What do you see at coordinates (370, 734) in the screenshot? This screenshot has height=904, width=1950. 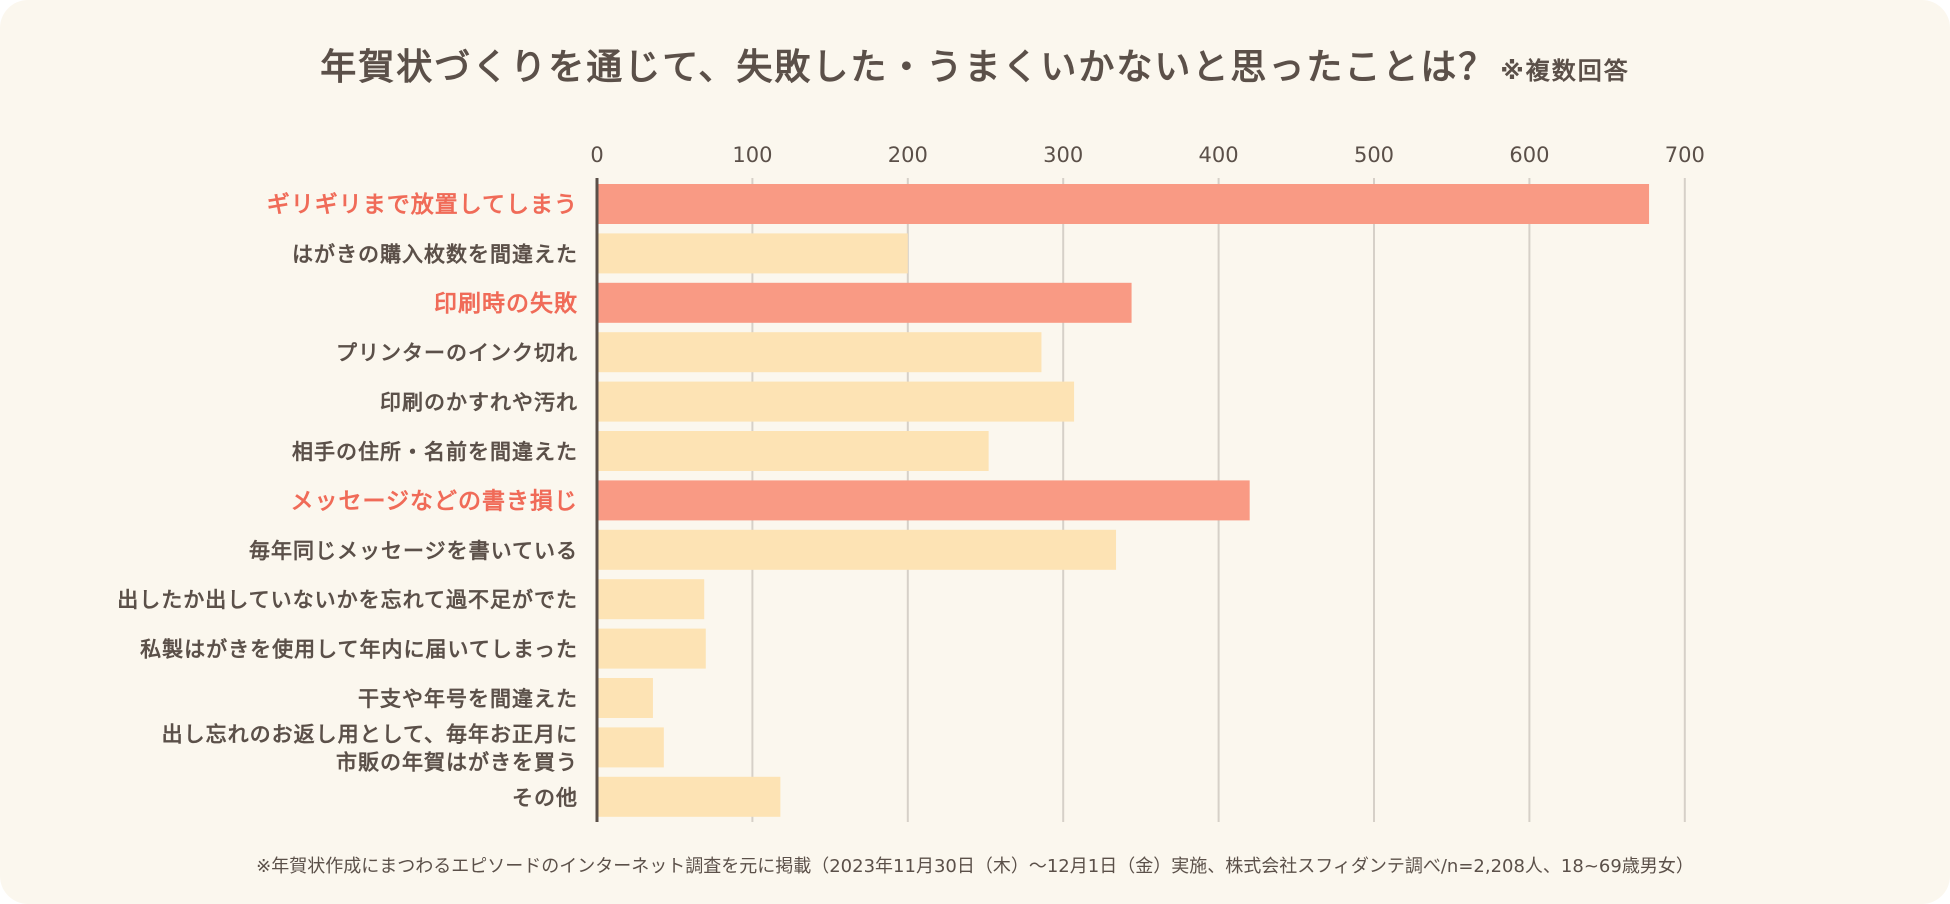 I see `category-label: 出し忘れのお返し用として、毎年お正月に` at bounding box center [370, 734].